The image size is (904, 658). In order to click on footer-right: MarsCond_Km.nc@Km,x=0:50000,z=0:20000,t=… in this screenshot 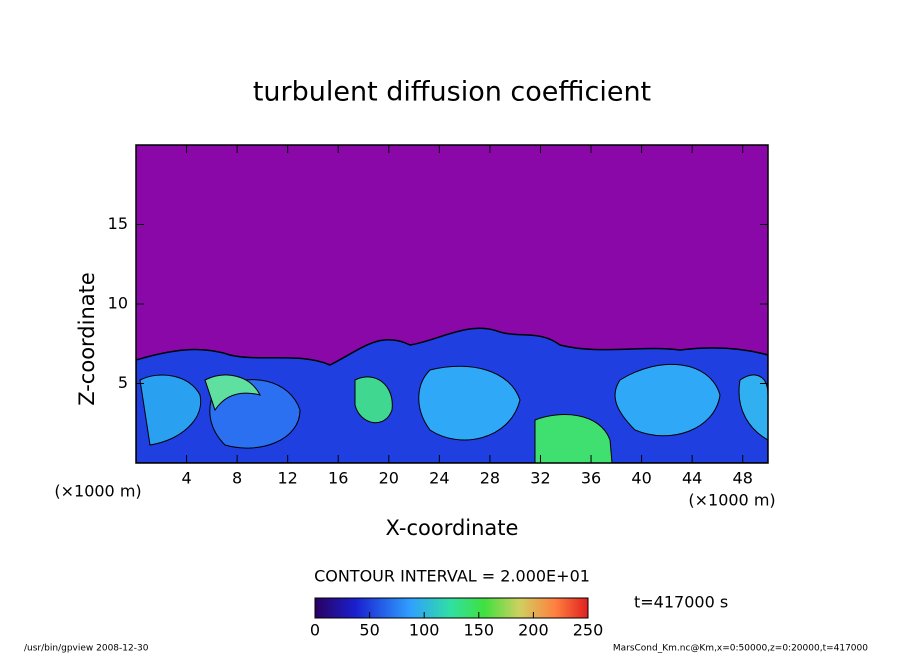, I will do `click(740, 649)`.